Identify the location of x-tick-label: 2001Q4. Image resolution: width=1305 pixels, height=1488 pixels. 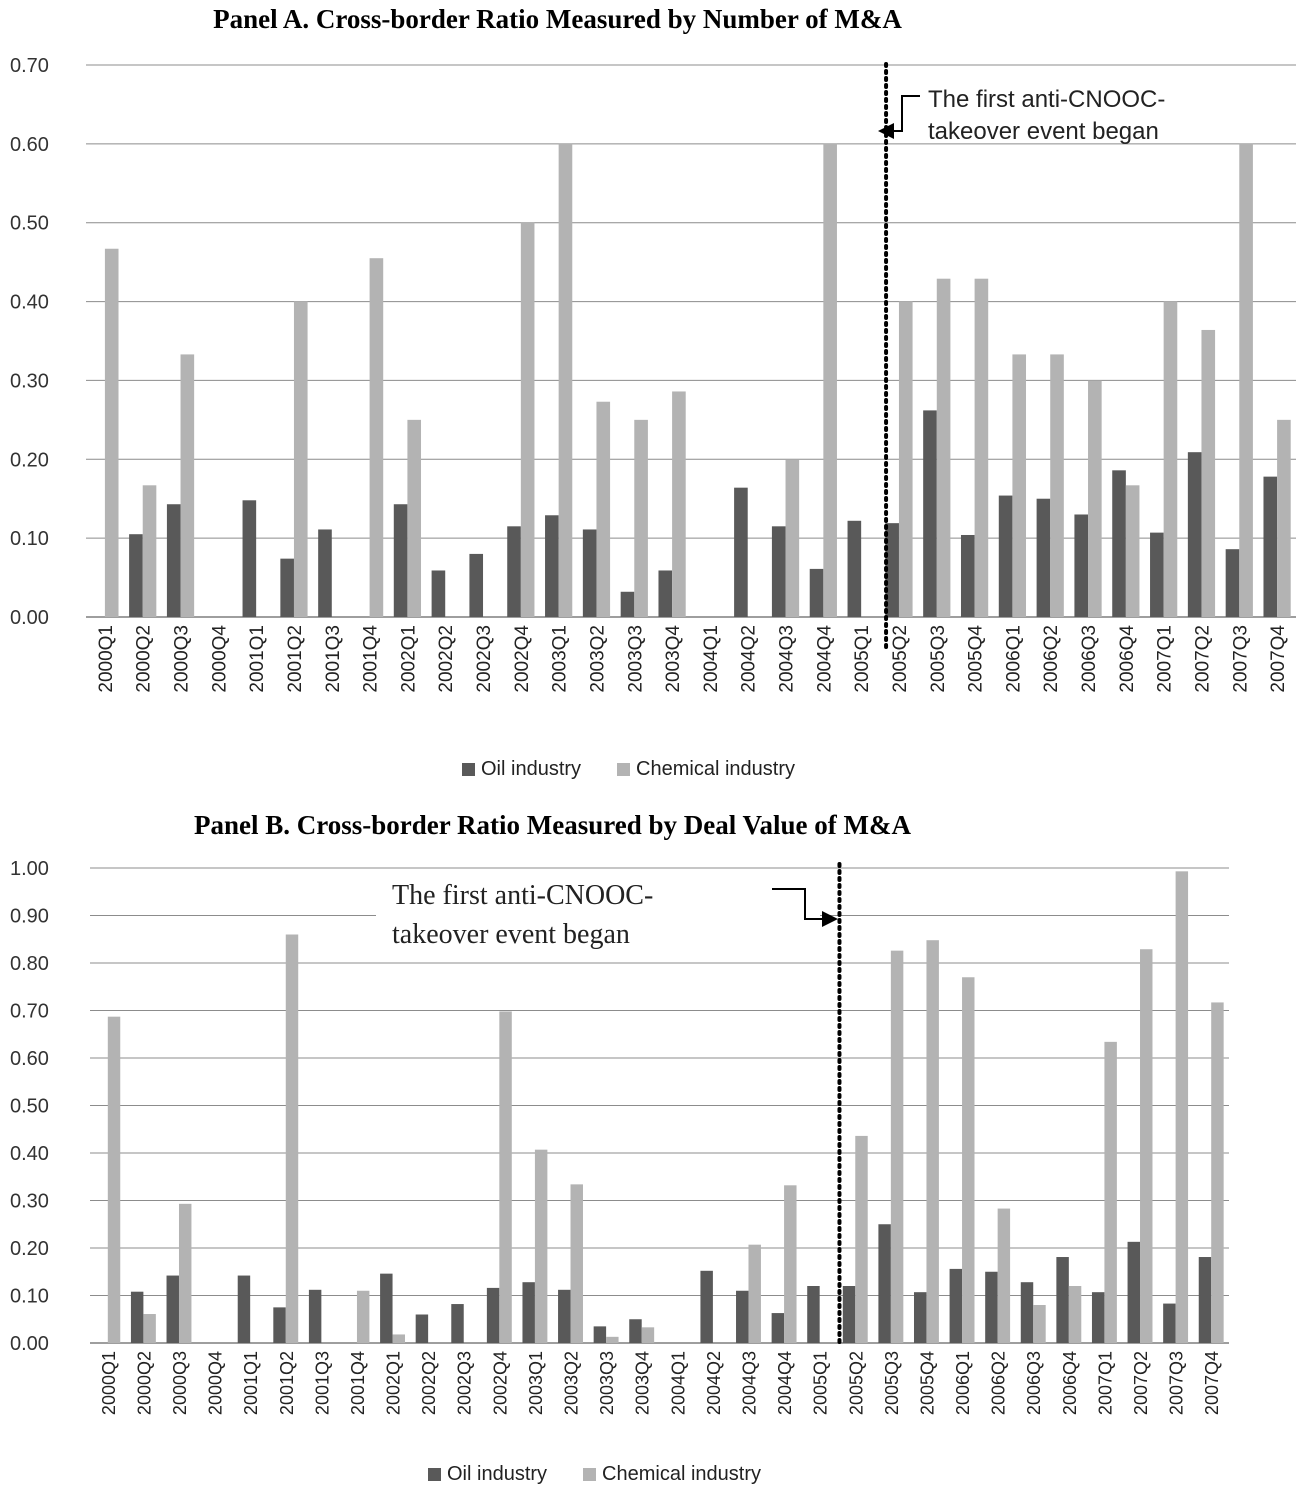
(371, 659).